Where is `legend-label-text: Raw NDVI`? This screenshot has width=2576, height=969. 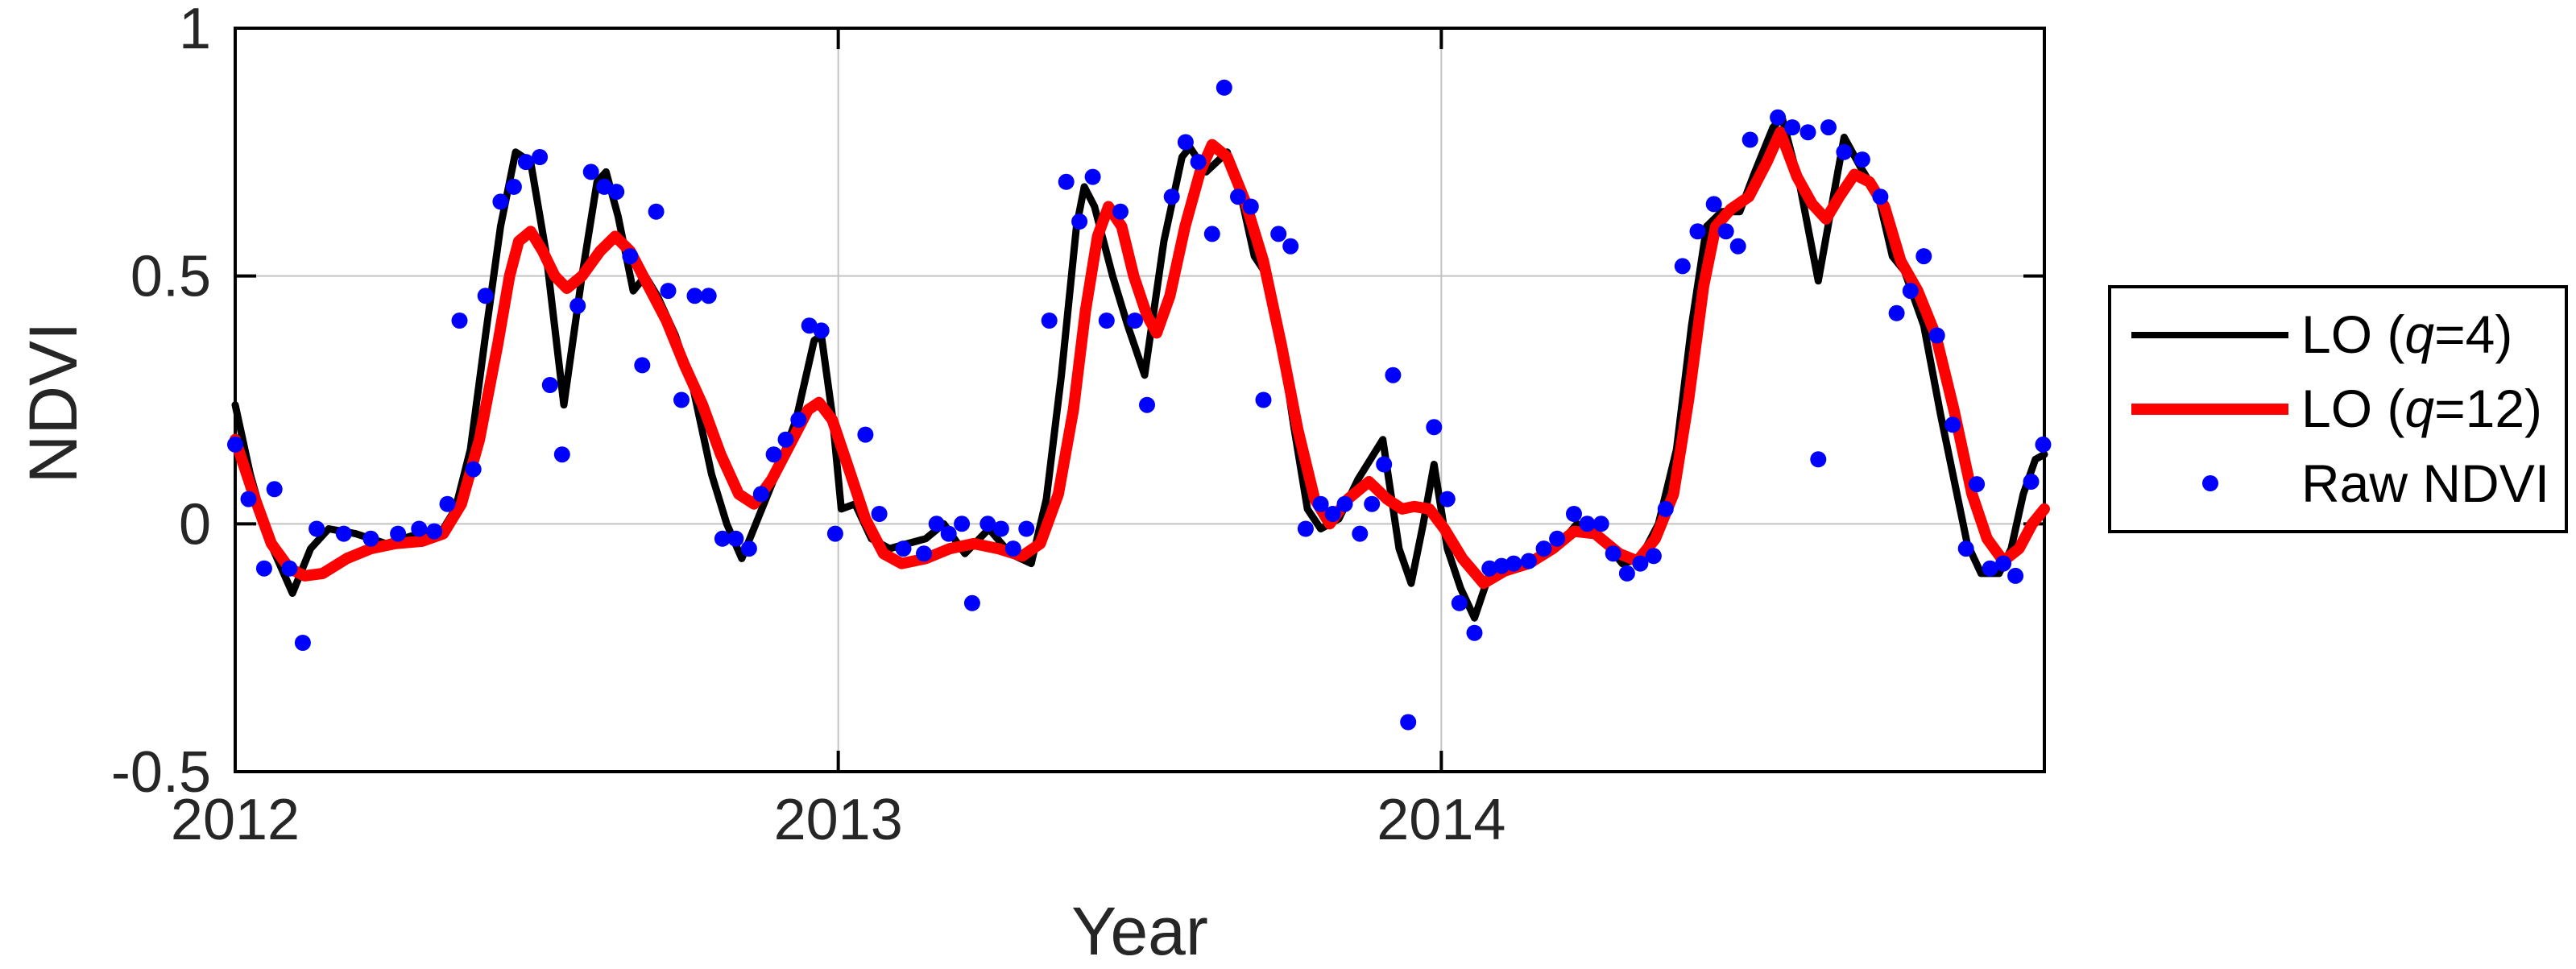
legend-label-text: Raw NDVI is located at coordinates (2425, 483).